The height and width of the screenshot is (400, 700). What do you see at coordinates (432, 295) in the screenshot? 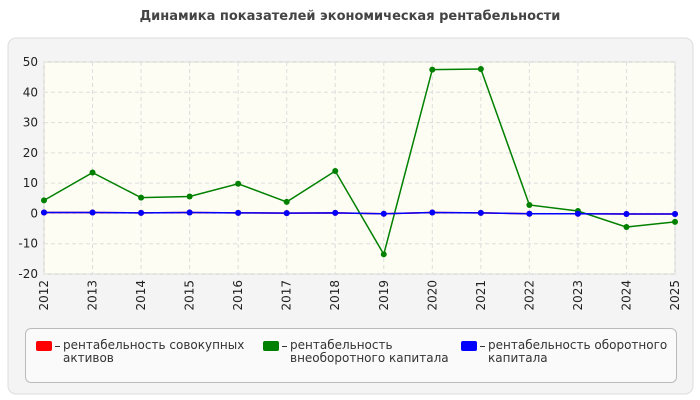
I see `x-tick-label: 2020` at bounding box center [432, 295].